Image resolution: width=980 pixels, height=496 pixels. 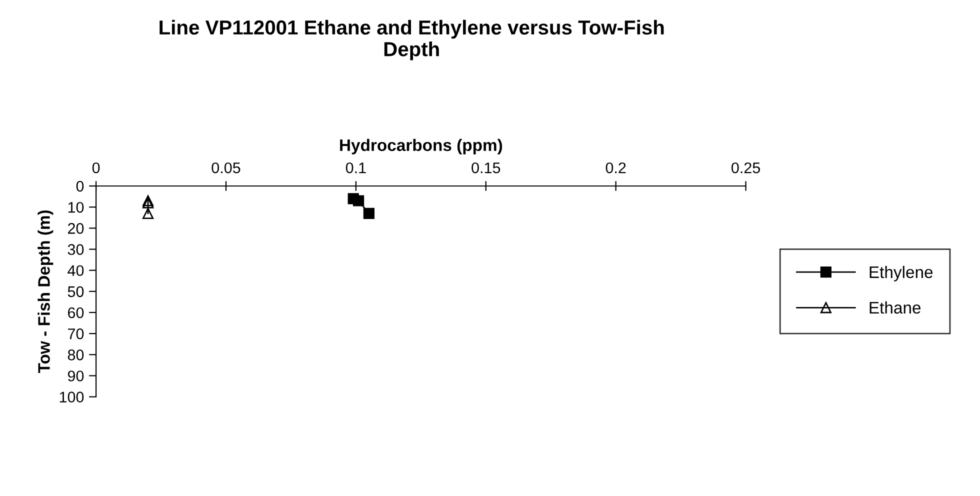 I want to click on x-tick-label: 0.15, so click(x=486, y=168).